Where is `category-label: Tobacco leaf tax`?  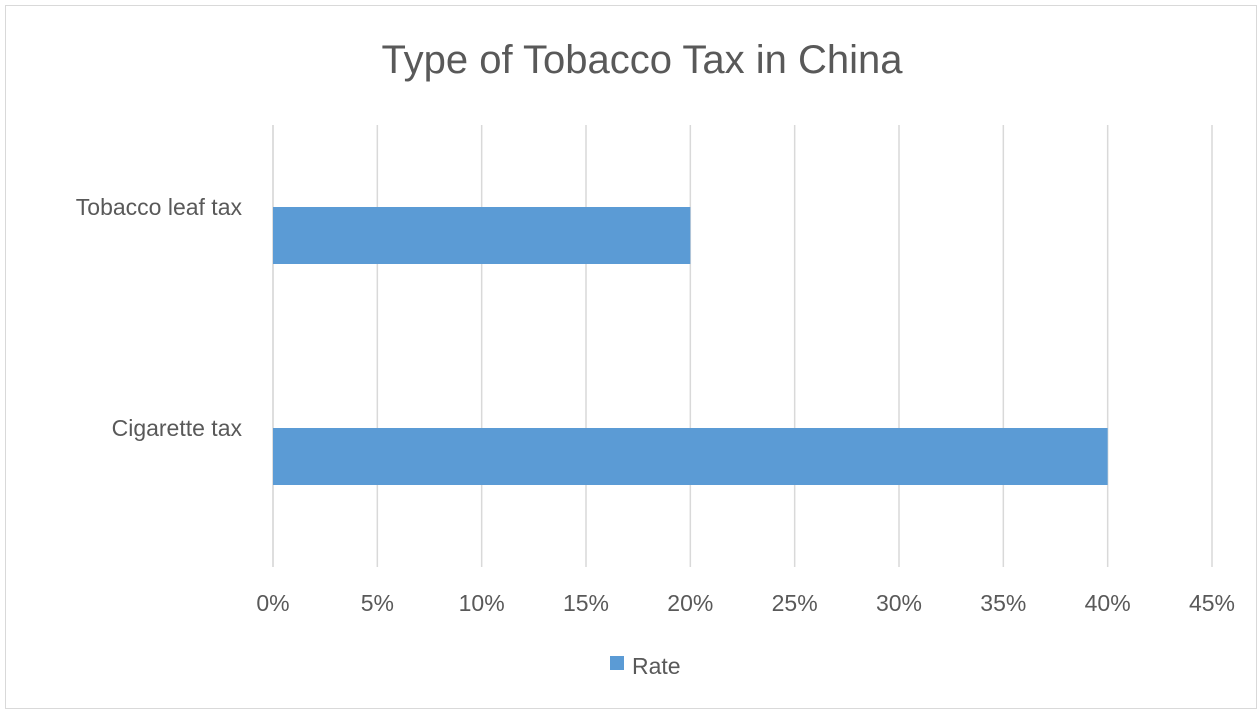 category-label: Tobacco leaf tax is located at coordinates (159, 207).